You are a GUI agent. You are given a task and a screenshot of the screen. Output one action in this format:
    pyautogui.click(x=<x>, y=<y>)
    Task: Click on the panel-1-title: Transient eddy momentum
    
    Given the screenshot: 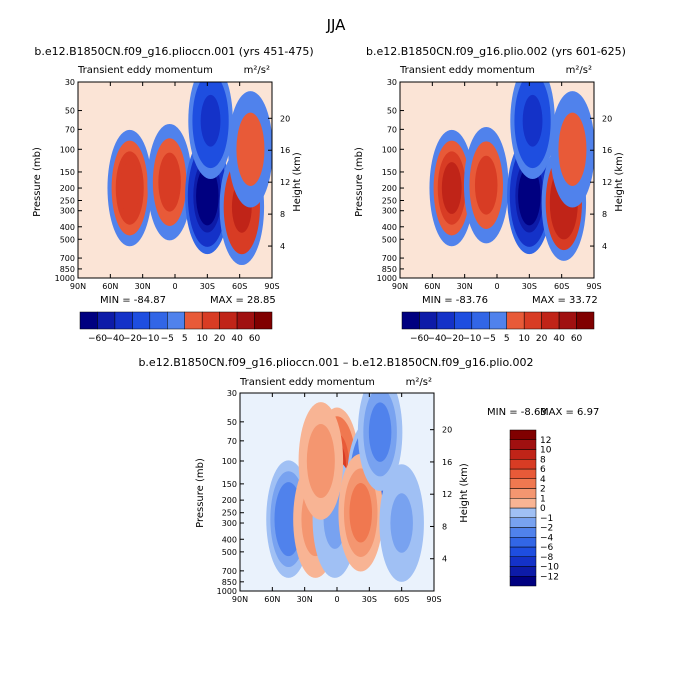 What is the action you would take?
    pyautogui.click(x=145, y=70)
    